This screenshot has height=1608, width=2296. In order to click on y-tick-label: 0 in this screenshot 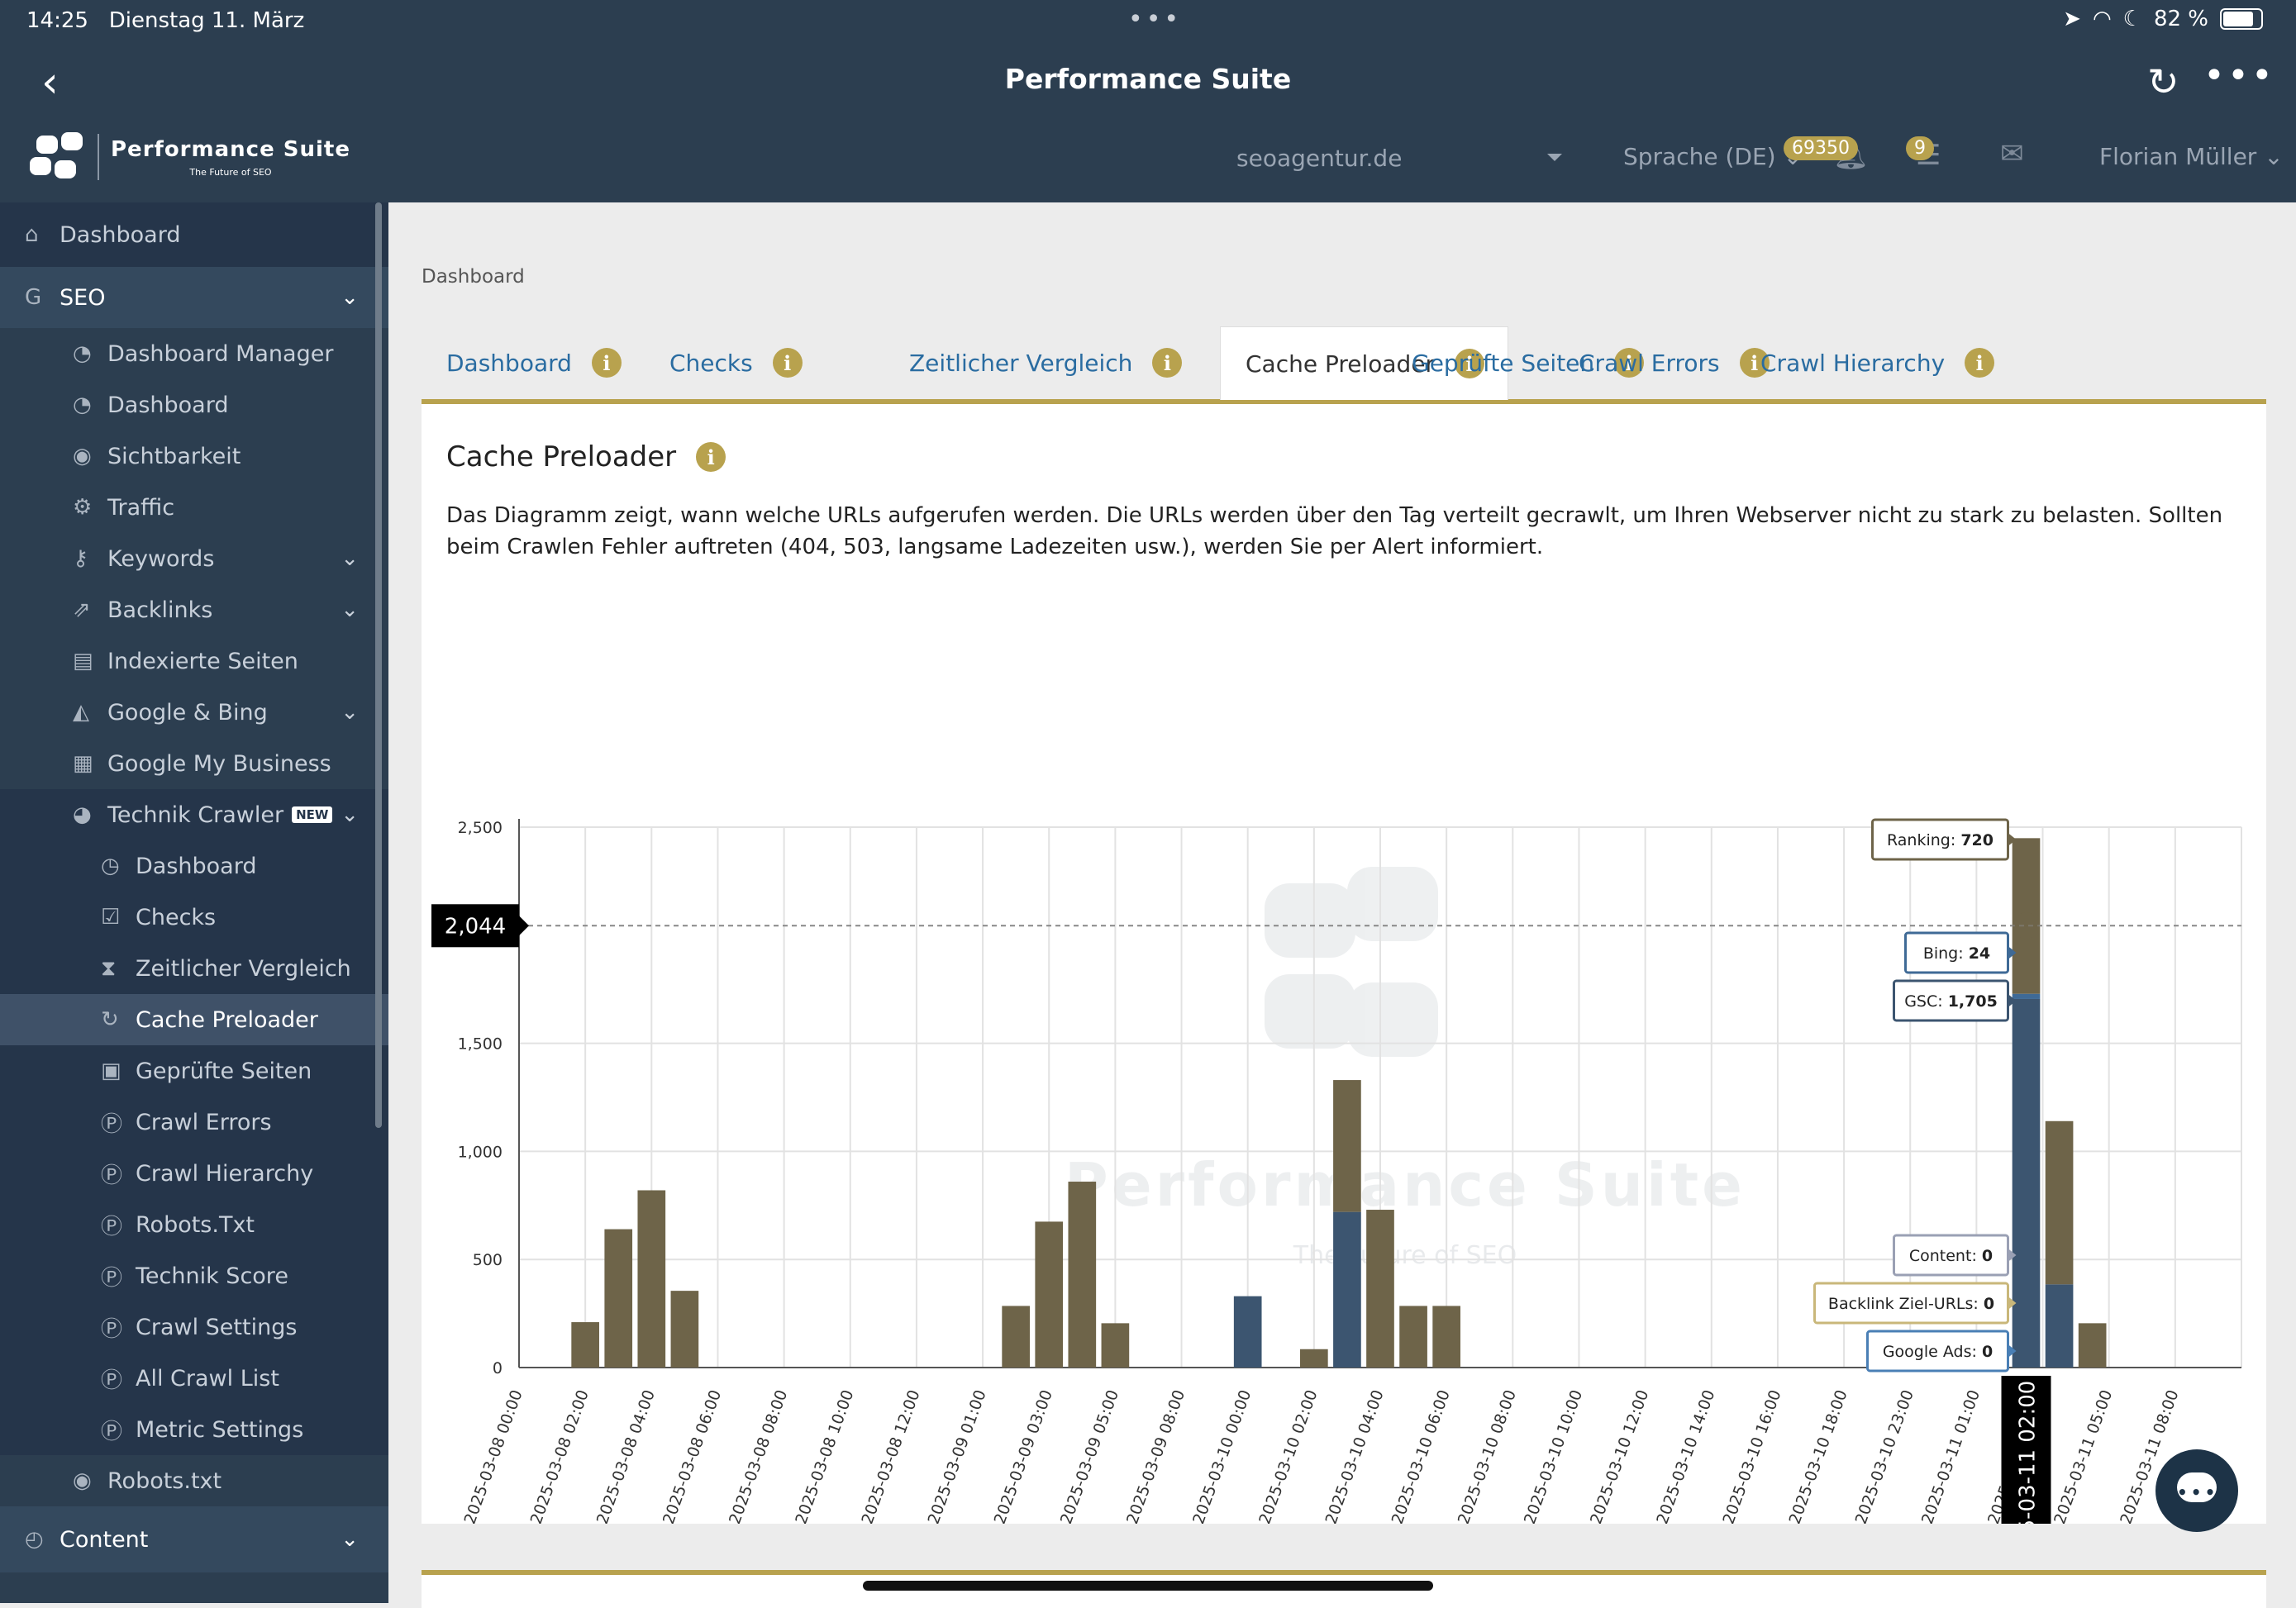, I will do `click(498, 1368)`.